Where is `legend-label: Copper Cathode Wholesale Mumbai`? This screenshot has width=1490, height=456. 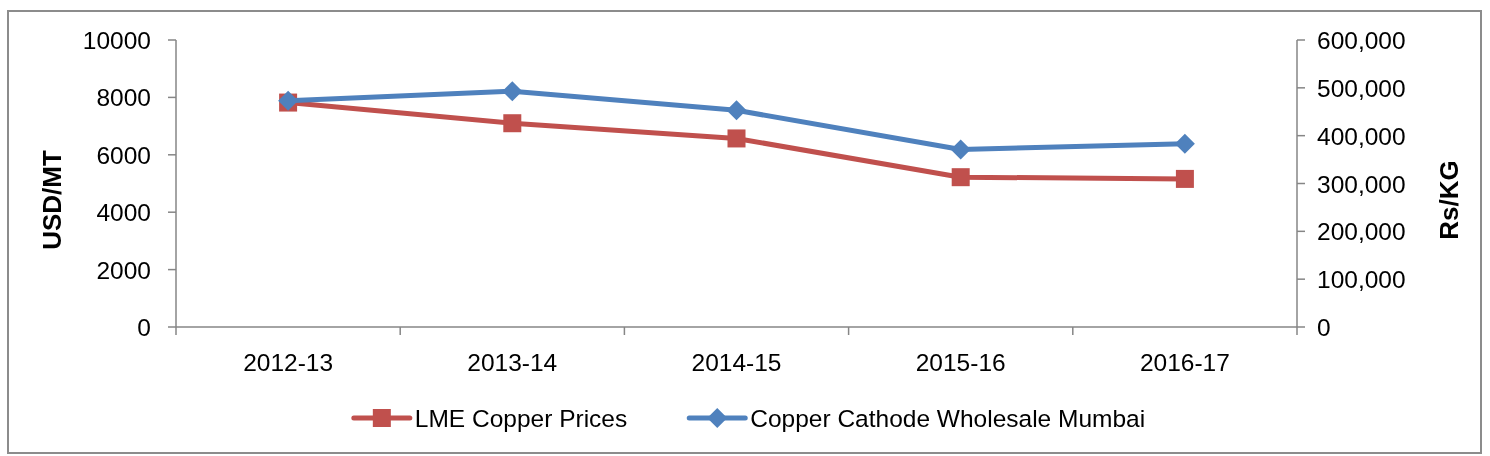
legend-label: Copper Cathode Wholesale Mumbai is located at coordinates (948, 418).